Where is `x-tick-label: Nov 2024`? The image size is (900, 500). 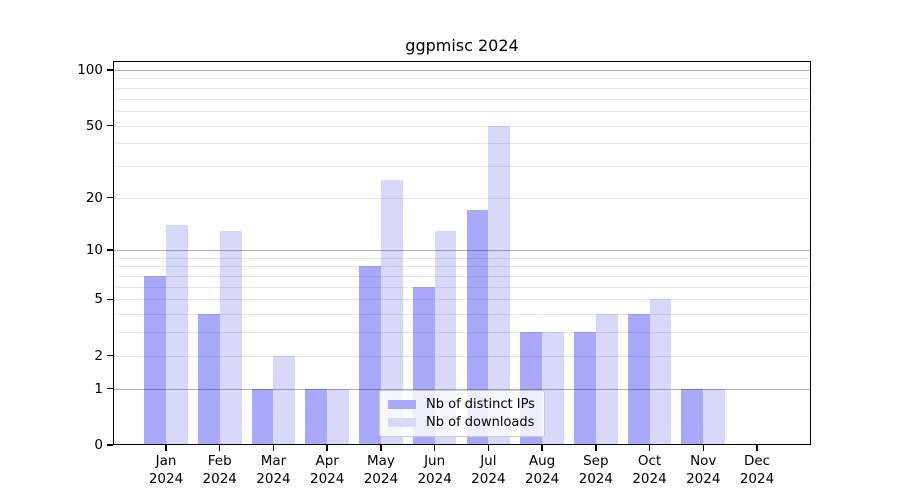
x-tick-label: Nov 2024 is located at coordinates (703, 470).